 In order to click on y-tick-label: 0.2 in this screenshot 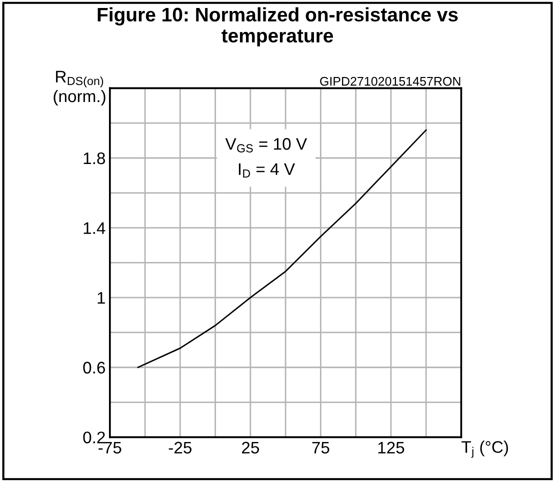, I will do `click(94, 438)`.